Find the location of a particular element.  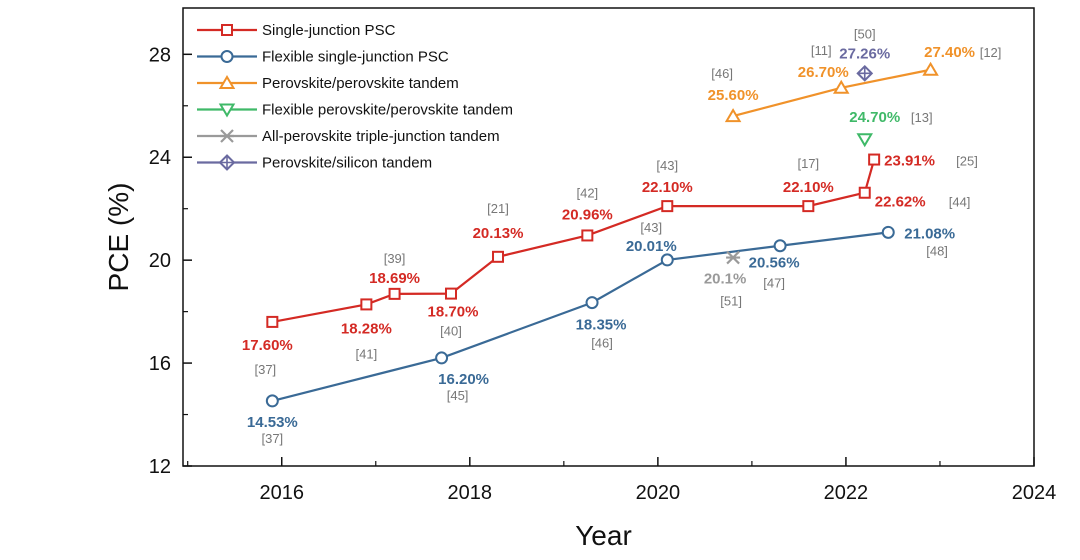

data-point-0-8-shape is located at coordinates (864, 192).